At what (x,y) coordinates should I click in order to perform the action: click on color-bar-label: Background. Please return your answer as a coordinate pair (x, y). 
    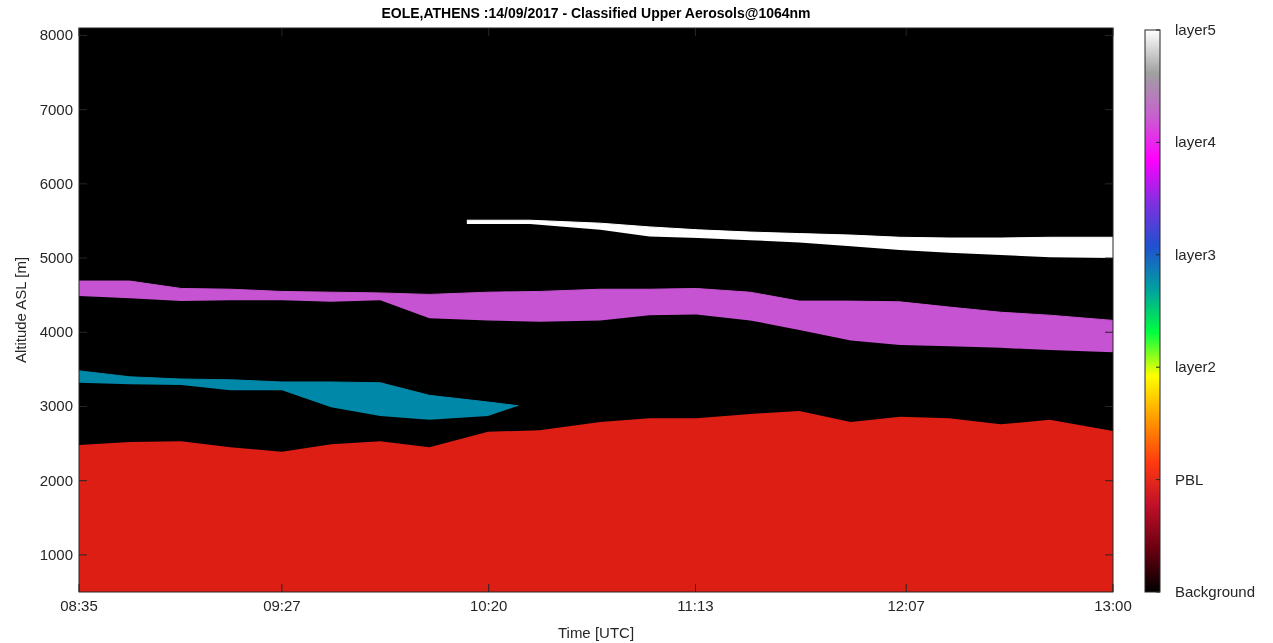
    Looking at the image, I should click on (1215, 591).